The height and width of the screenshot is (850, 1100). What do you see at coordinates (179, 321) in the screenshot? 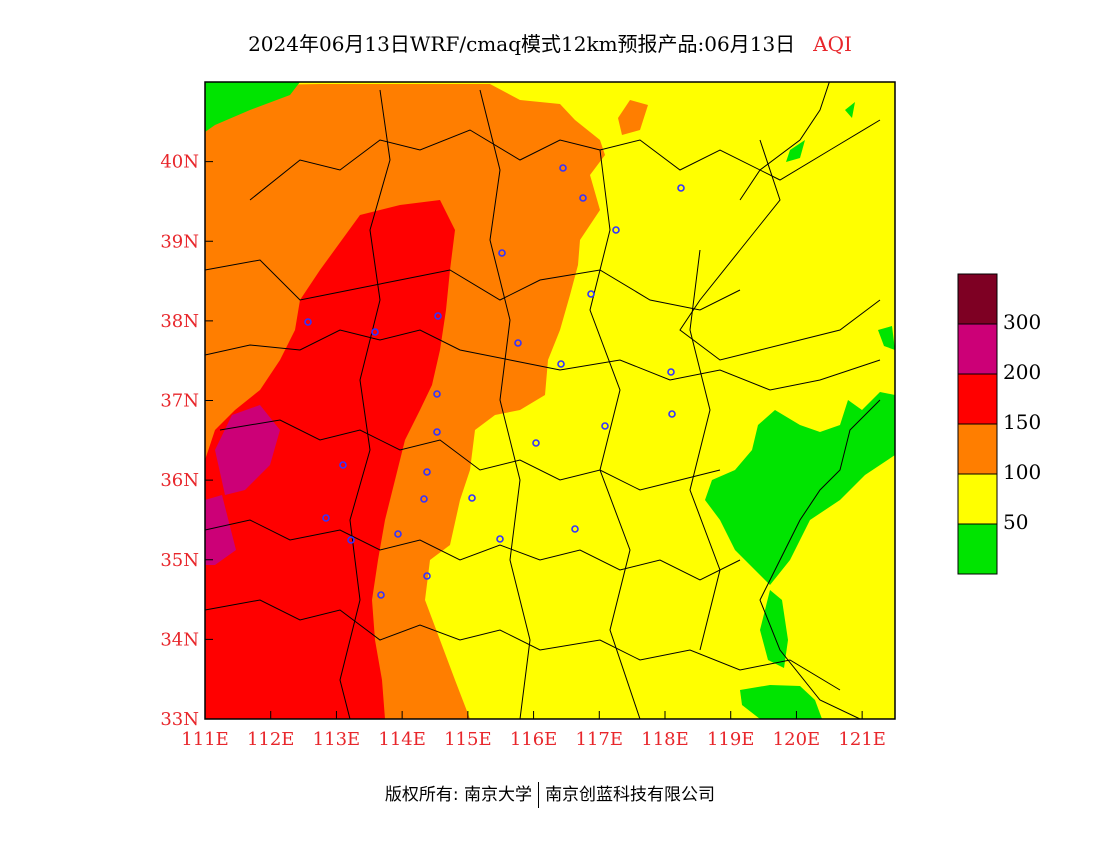
I see `lat-label: 38N` at bounding box center [179, 321].